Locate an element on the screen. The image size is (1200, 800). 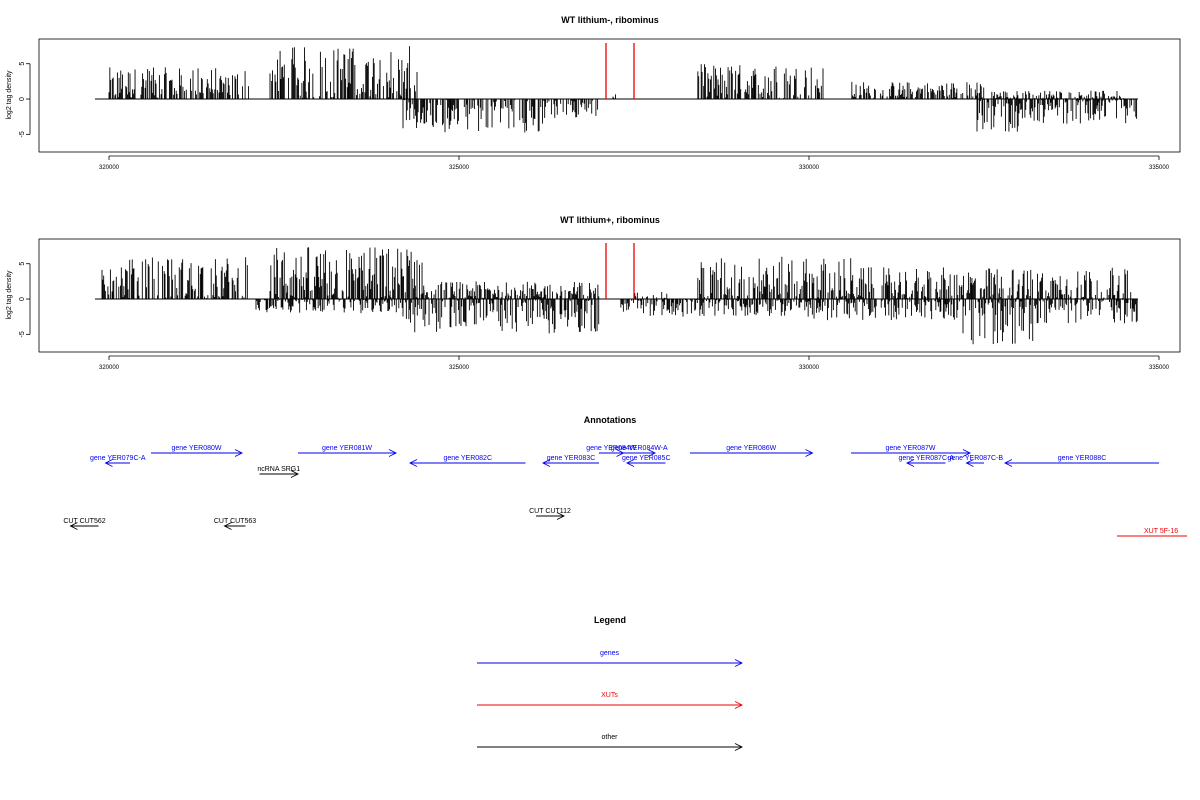
legend-item: genes is located at coordinates (610, 658).